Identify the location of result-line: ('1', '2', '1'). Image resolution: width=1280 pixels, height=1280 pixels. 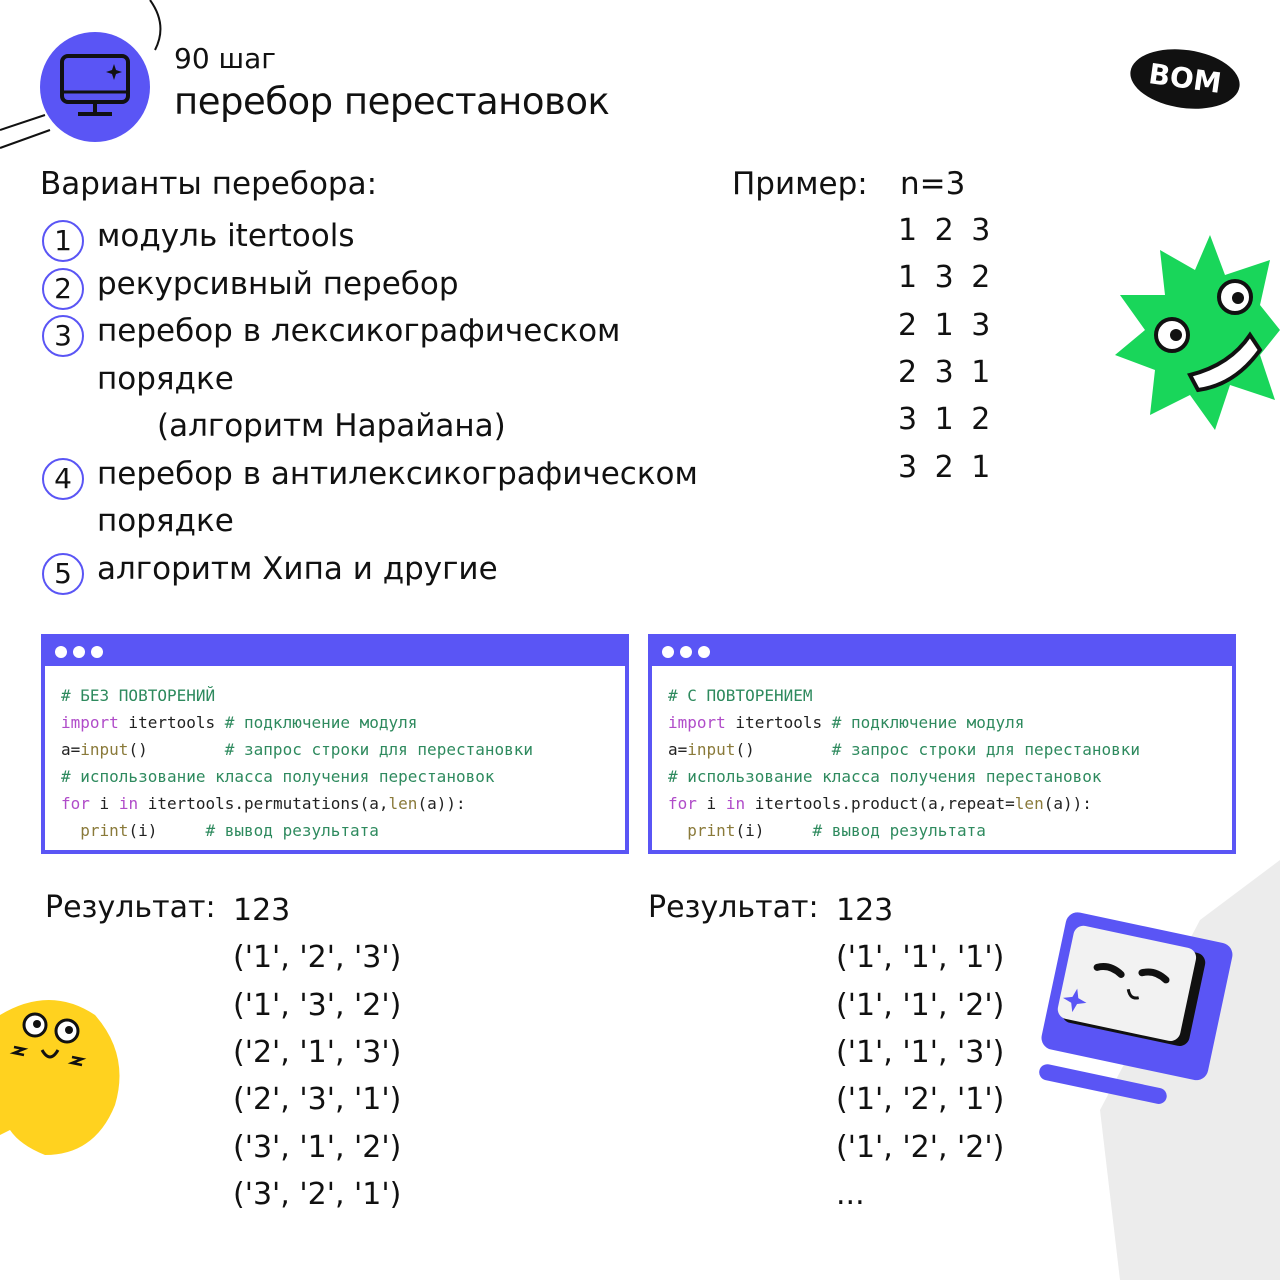
(920, 1100).